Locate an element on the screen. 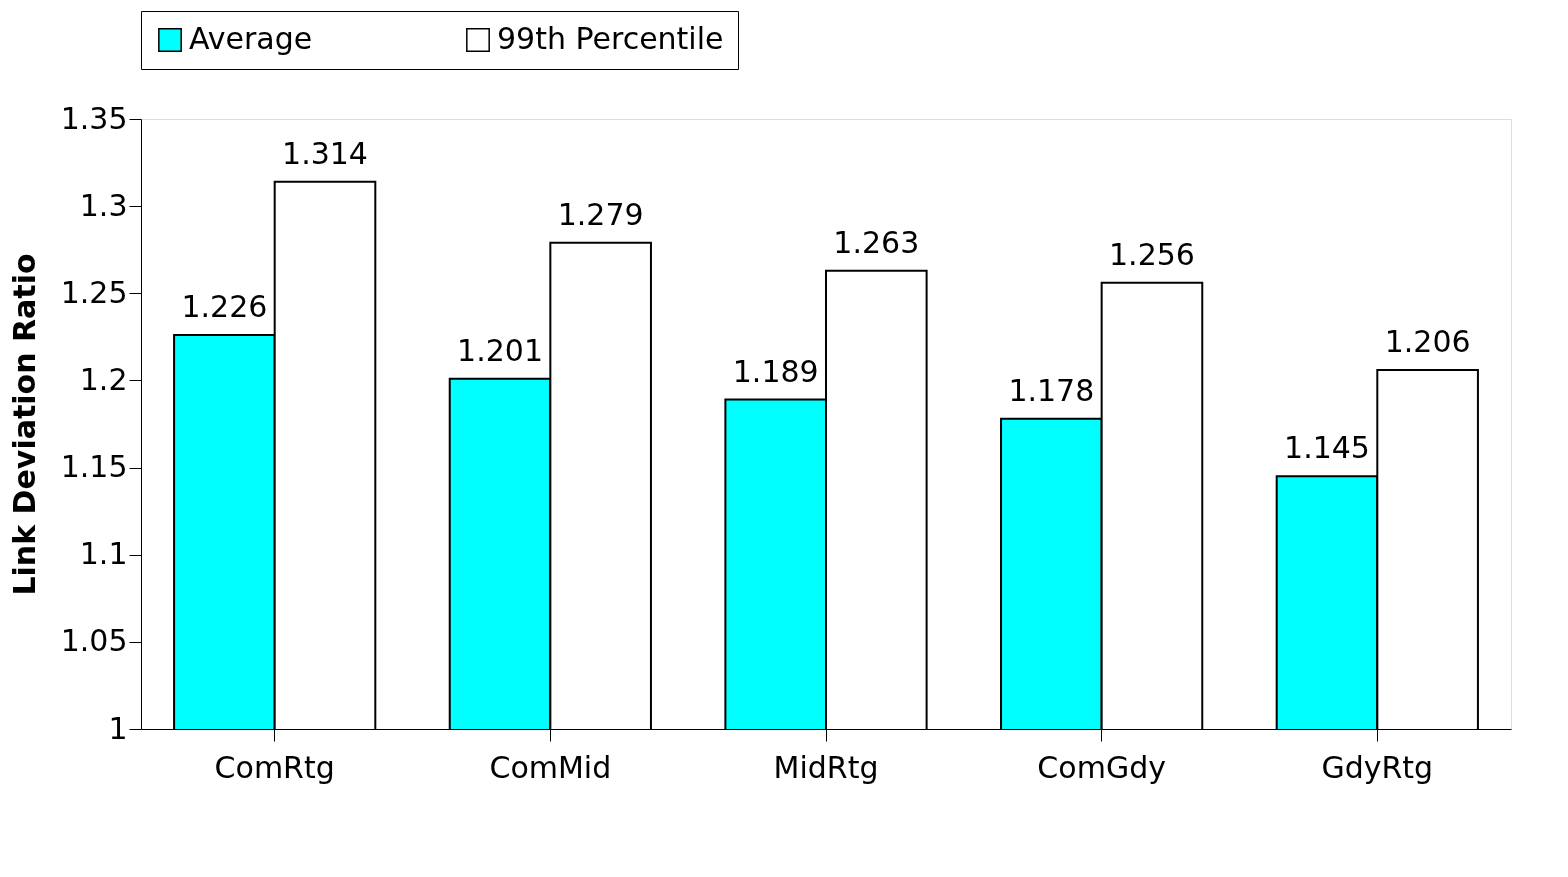  y-tick-label: 1.05 is located at coordinates (94, 641).